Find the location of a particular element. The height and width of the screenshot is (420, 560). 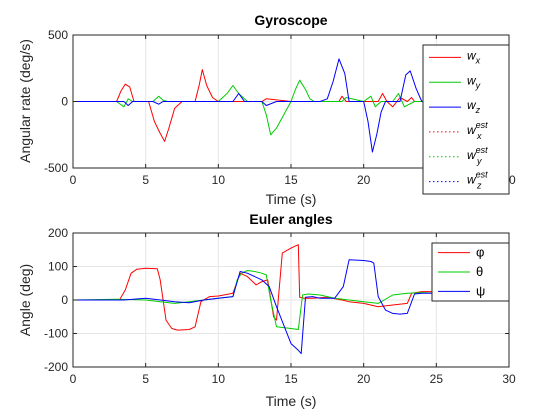

series-line-psi is located at coordinates (255, 307).